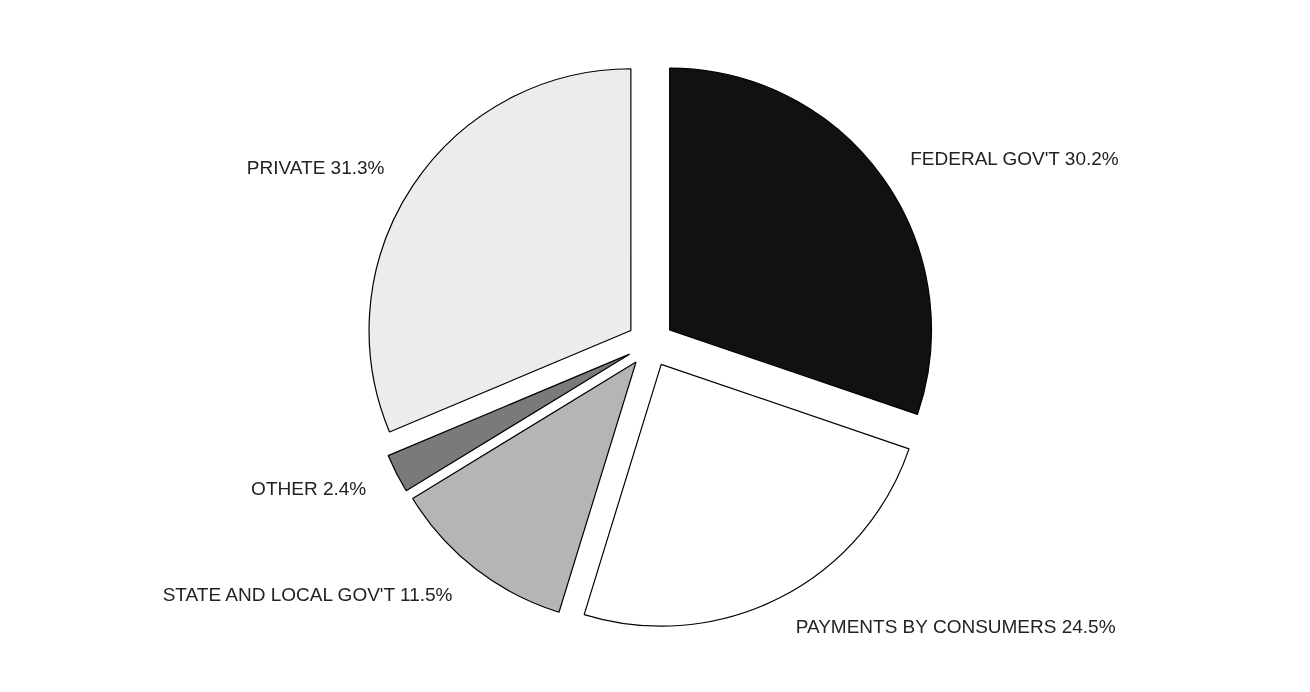  What do you see at coordinates (315, 168) in the screenshot?
I see `slice-label: PRIVATE 31.3%` at bounding box center [315, 168].